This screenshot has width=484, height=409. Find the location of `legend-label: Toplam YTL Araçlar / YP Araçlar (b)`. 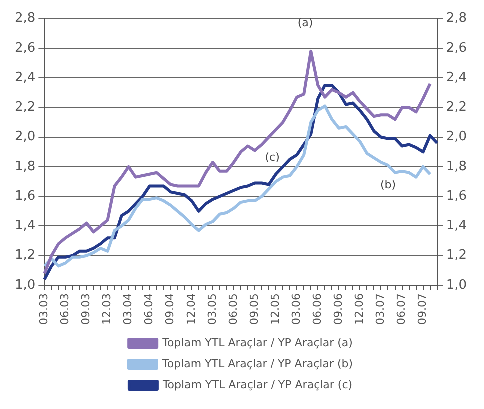

legend-label: Toplam YTL Araçlar / YP Araçlar (b) is located at coordinates (257, 363).